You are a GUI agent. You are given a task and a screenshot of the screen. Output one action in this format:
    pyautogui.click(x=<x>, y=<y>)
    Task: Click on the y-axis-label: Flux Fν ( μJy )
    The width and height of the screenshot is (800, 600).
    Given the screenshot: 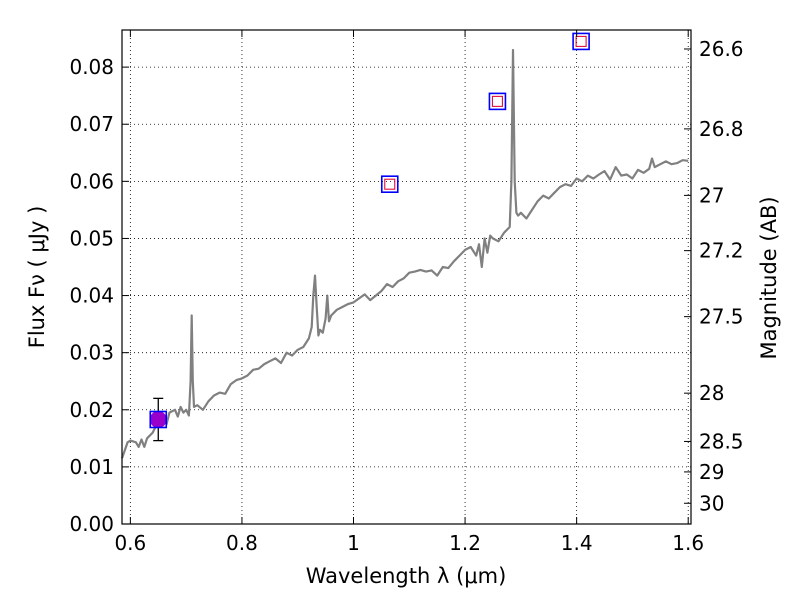 What is the action you would take?
    pyautogui.click(x=37, y=277)
    